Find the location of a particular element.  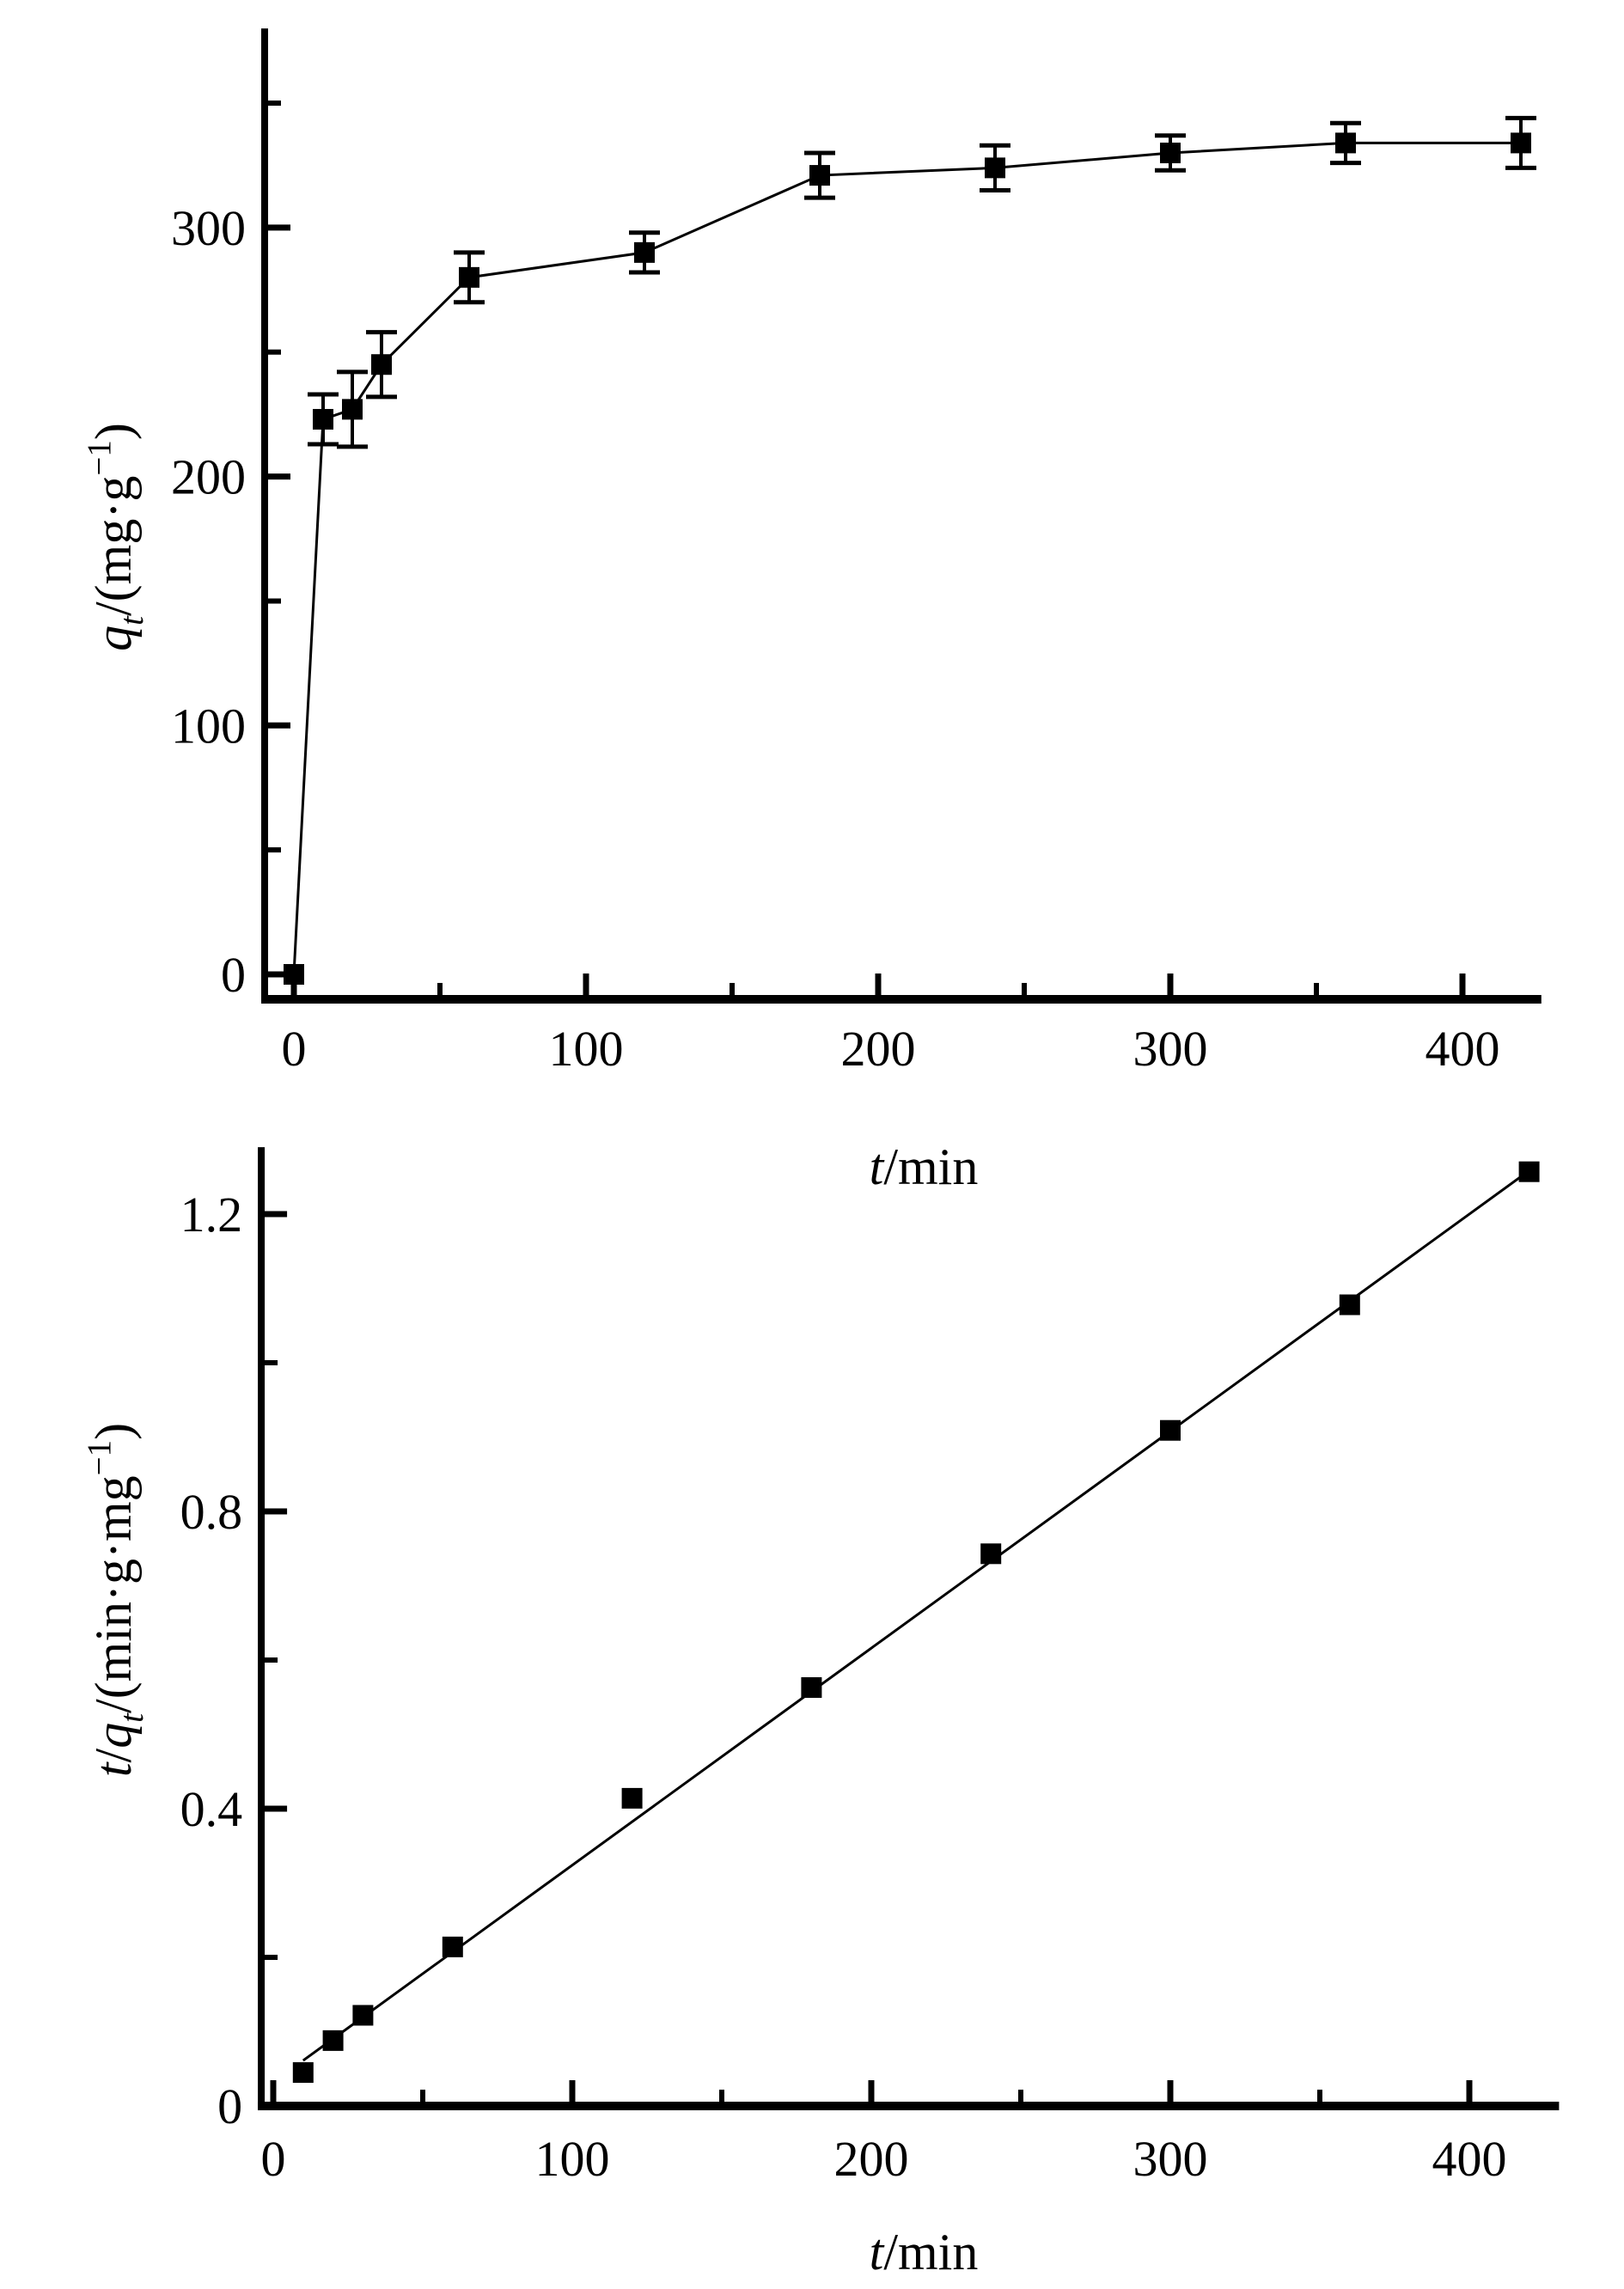

axis-title-segment: /(mg·g is located at coordinates (113, 546).